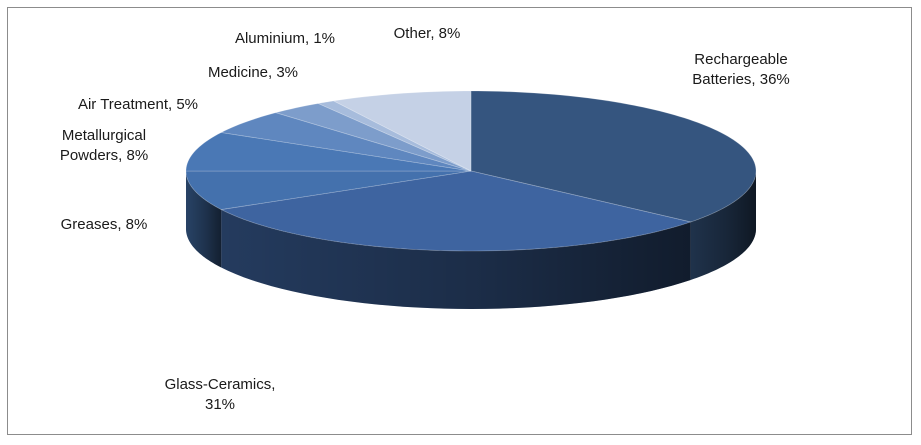  What do you see at coordinates (138, 104) in the screenshot?
I see `slice-label-air-treatment-line-0: Air Treatment, 5%` at bounding box center [138, 104].